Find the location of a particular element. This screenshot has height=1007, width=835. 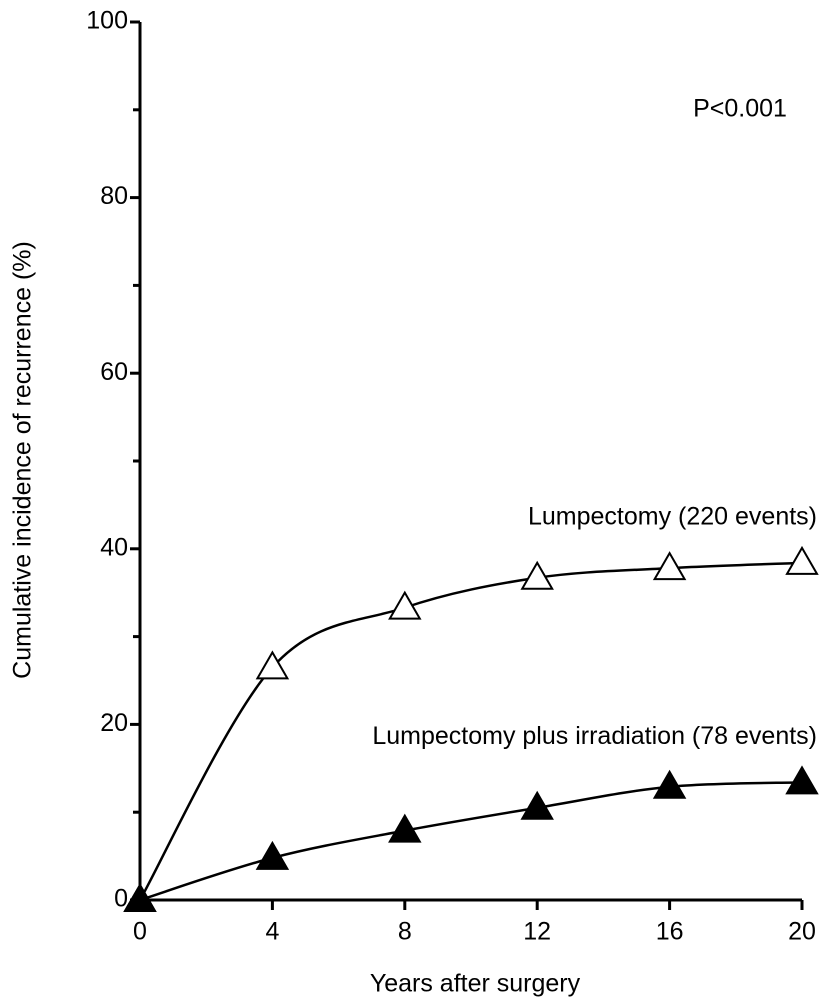

x-tick-label: 16 is located at coordinates (670, 932).